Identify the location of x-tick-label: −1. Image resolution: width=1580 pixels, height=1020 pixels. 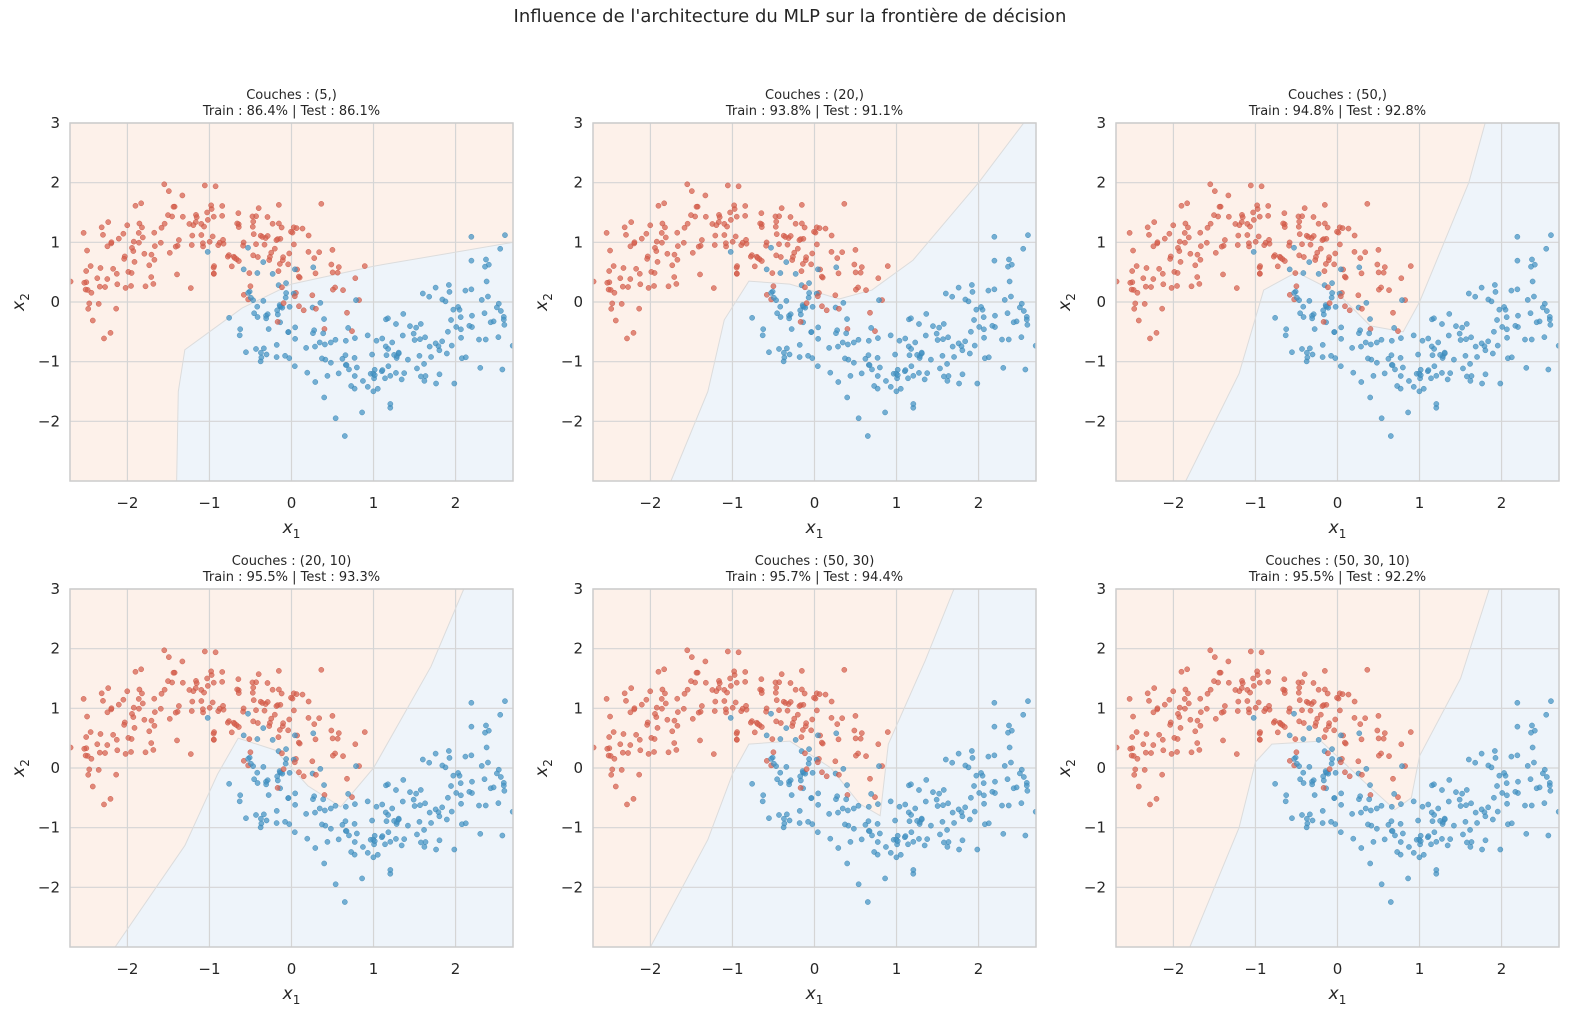
(209, 503).